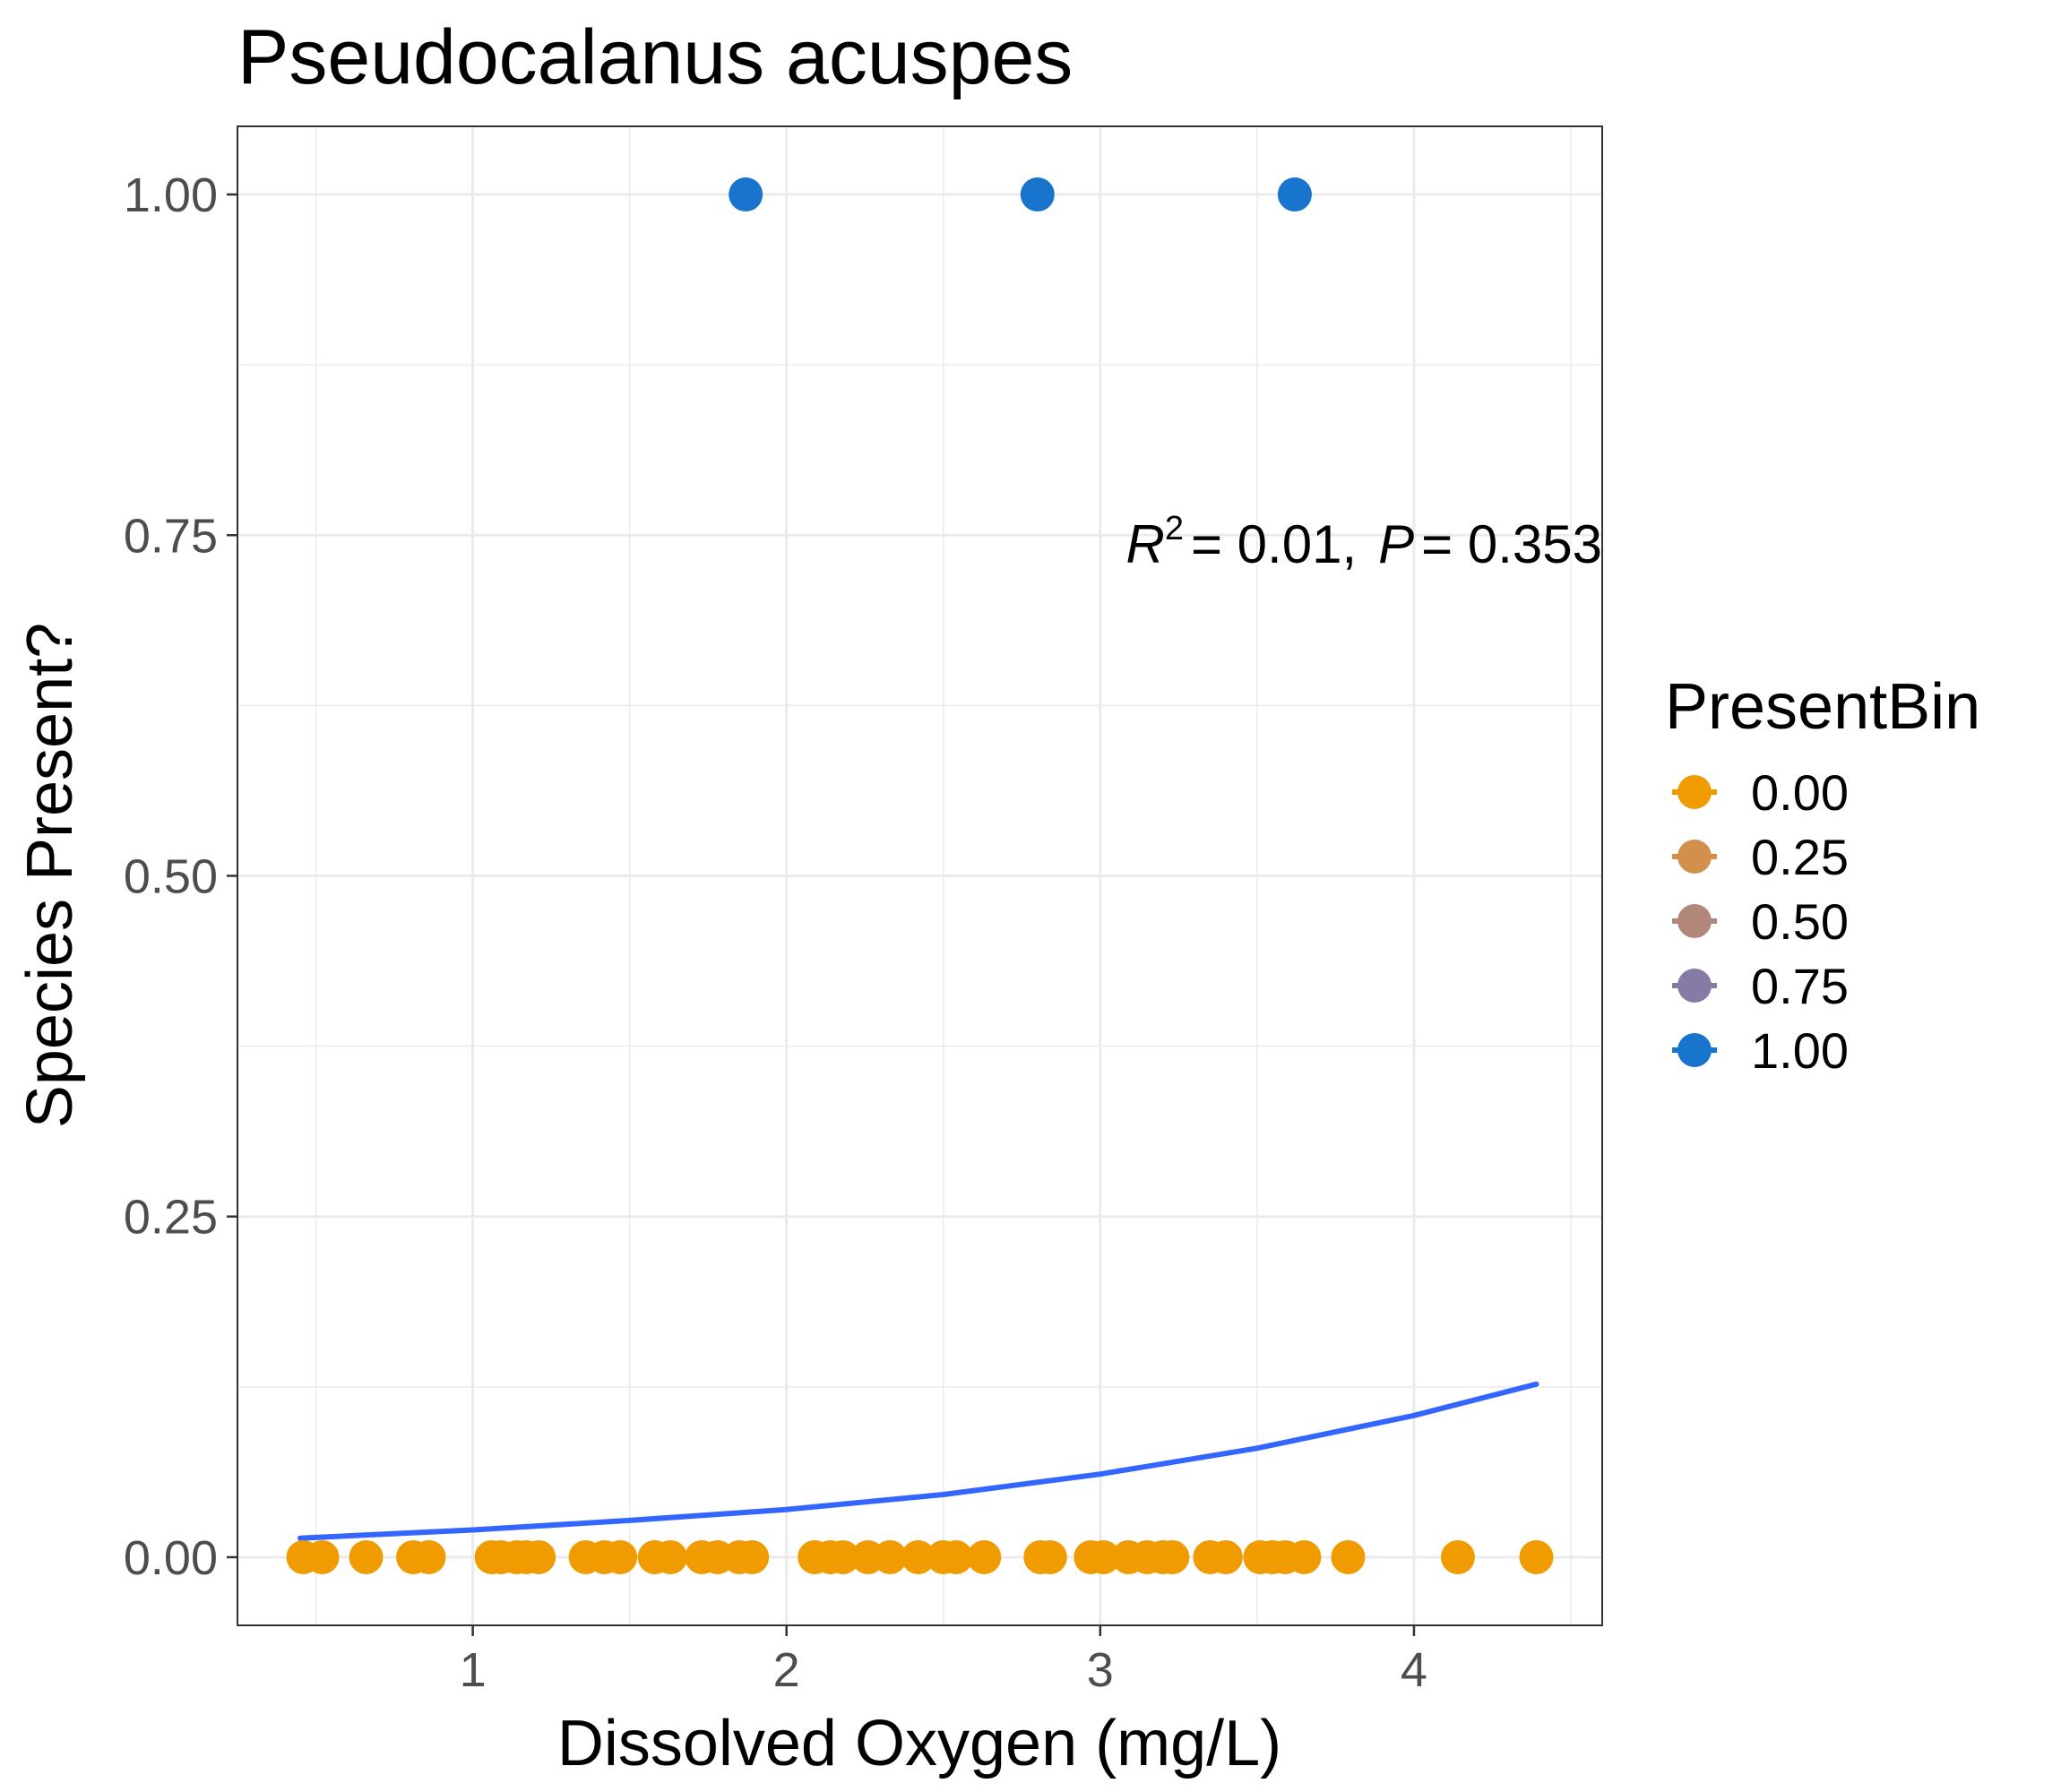  I want to click on y-tick-label: 1.00, so click(171, 195).